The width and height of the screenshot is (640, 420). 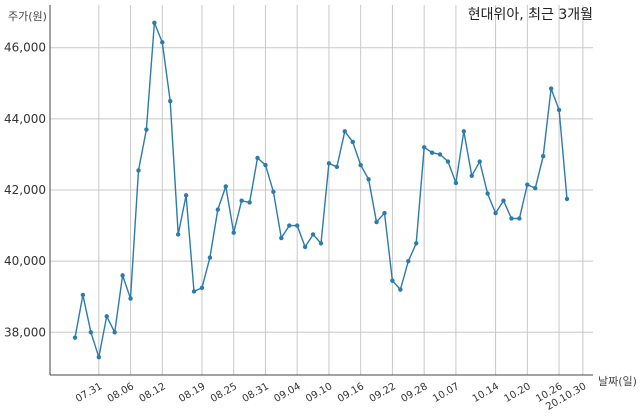 What do you see at coordinates (192, 393) in the screenshot?
I see `x-tick-label: 08.19` at bounding box center [192, 393].